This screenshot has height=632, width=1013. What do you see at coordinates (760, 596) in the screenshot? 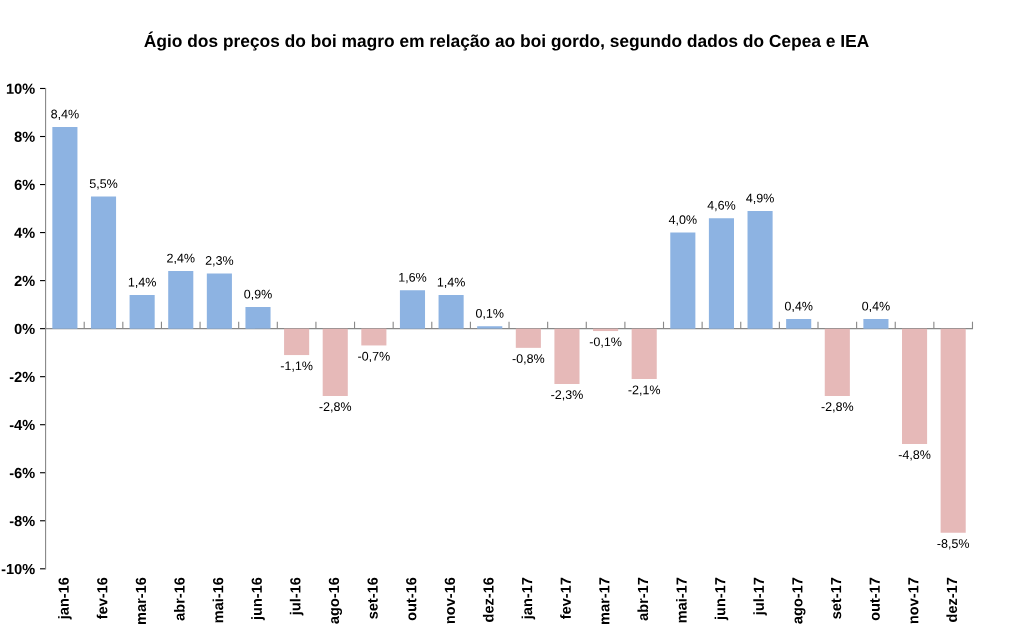
I see `x-tick-label: jul-17` at bounding box center [760, 596].